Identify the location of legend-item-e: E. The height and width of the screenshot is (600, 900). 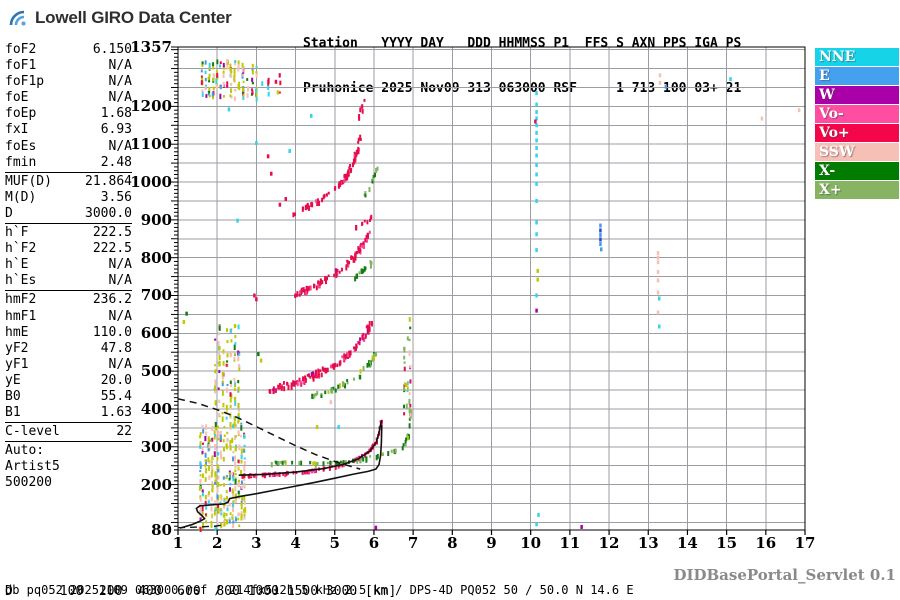
(857, 76).